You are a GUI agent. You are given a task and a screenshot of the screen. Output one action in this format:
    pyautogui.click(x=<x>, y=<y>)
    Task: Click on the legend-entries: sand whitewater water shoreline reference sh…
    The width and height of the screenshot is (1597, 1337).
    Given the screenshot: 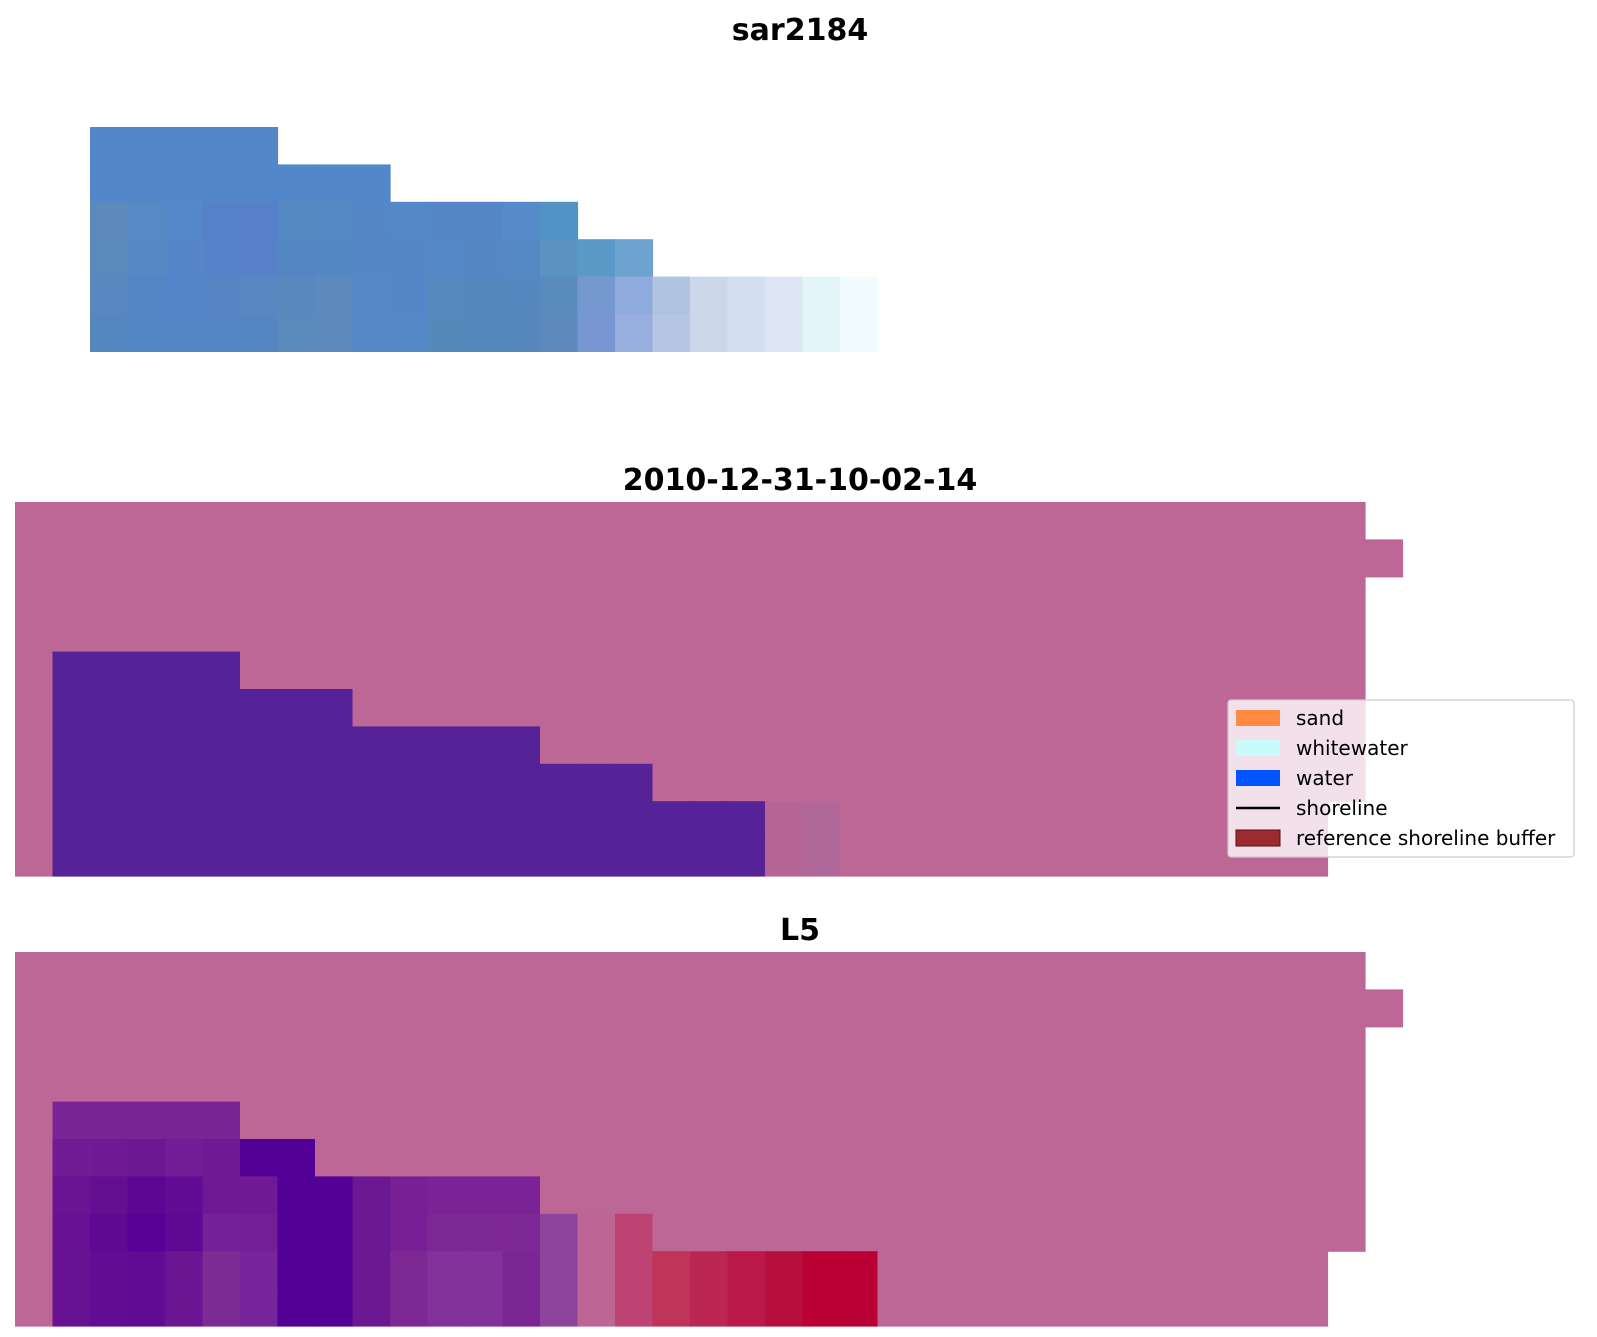 What is the action you would take?
    pyautogui.click(x=1395, y=778)
    